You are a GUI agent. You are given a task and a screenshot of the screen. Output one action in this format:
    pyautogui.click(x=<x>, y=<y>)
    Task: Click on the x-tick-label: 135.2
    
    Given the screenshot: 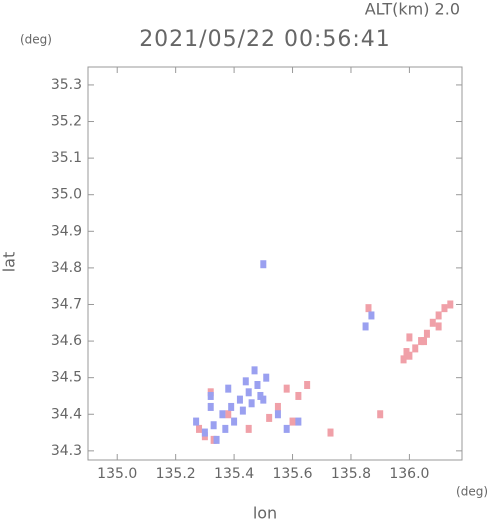 What is the action you would take?
    pyautogui.click(x=176, y=474)
    